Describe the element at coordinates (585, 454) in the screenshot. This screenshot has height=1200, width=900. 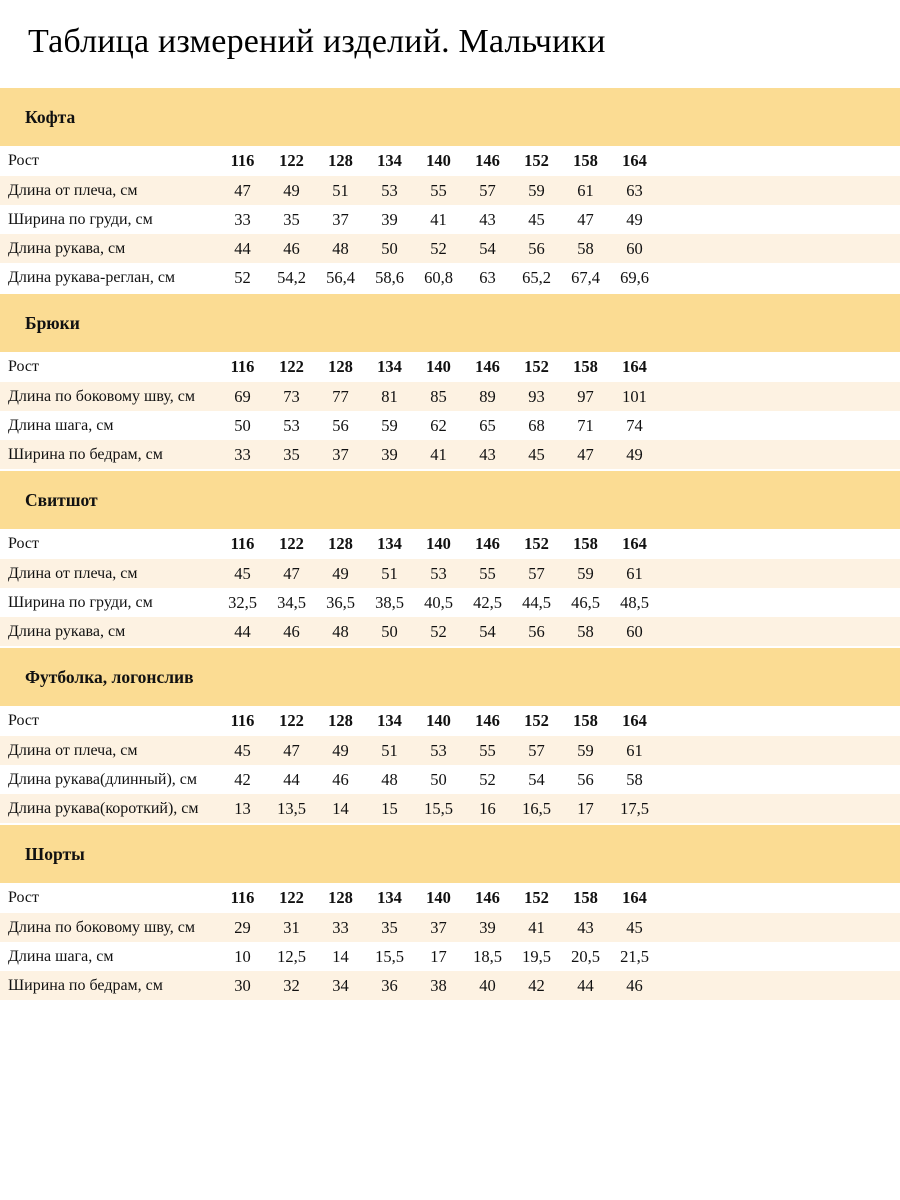
I see `value-cell: 47` at that location.